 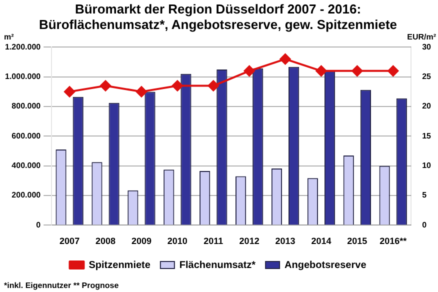 What do you see at coordinates (394, 241) in the screenshot?
I see `x-tick-label: 2016**` at bounding box center [394, 241].